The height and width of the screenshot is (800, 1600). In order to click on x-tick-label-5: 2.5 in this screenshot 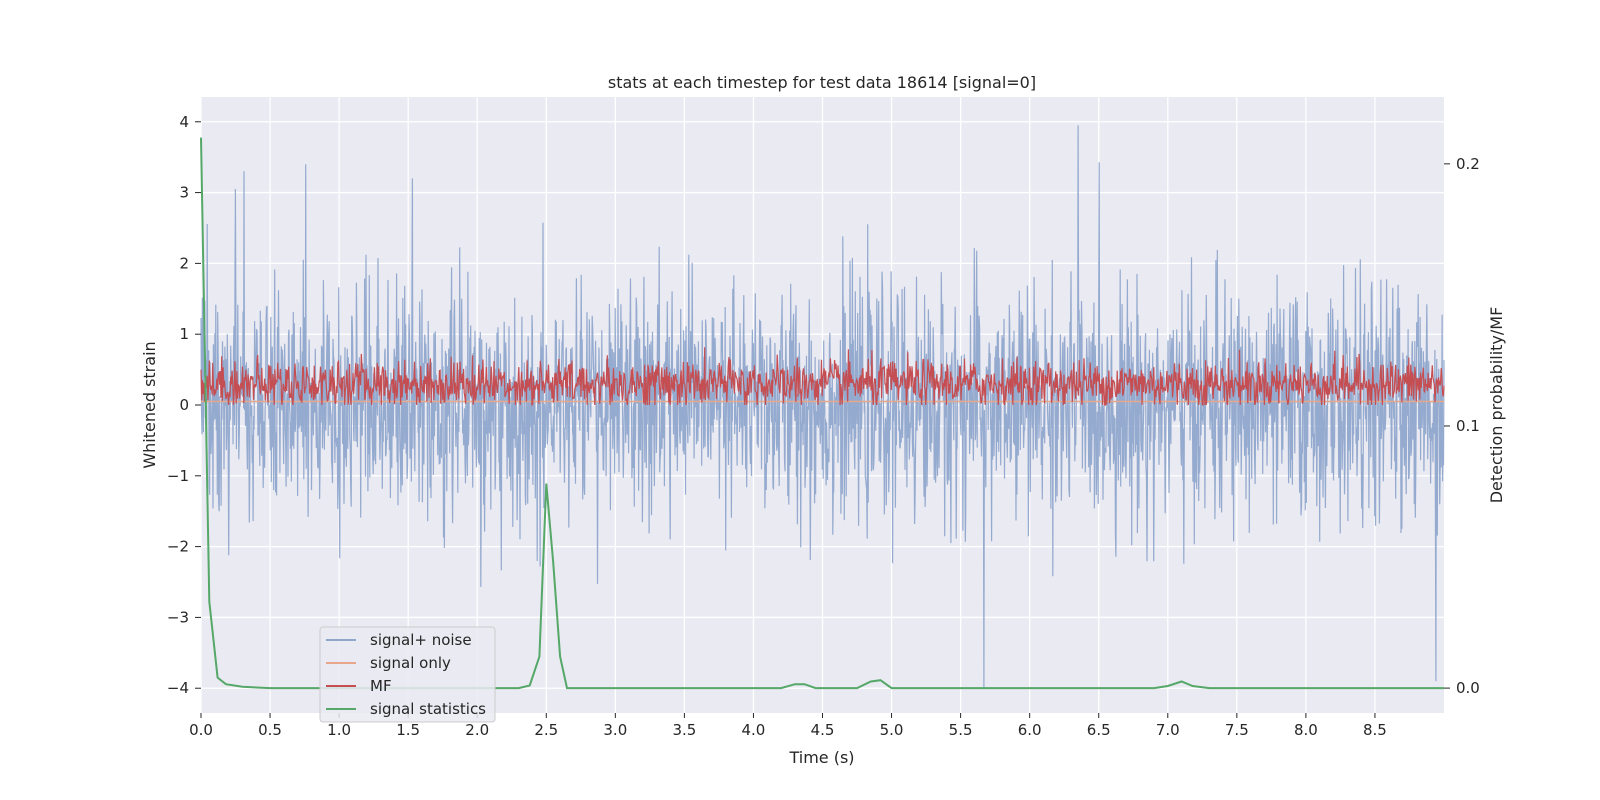, I will do `click(546, 730)`.